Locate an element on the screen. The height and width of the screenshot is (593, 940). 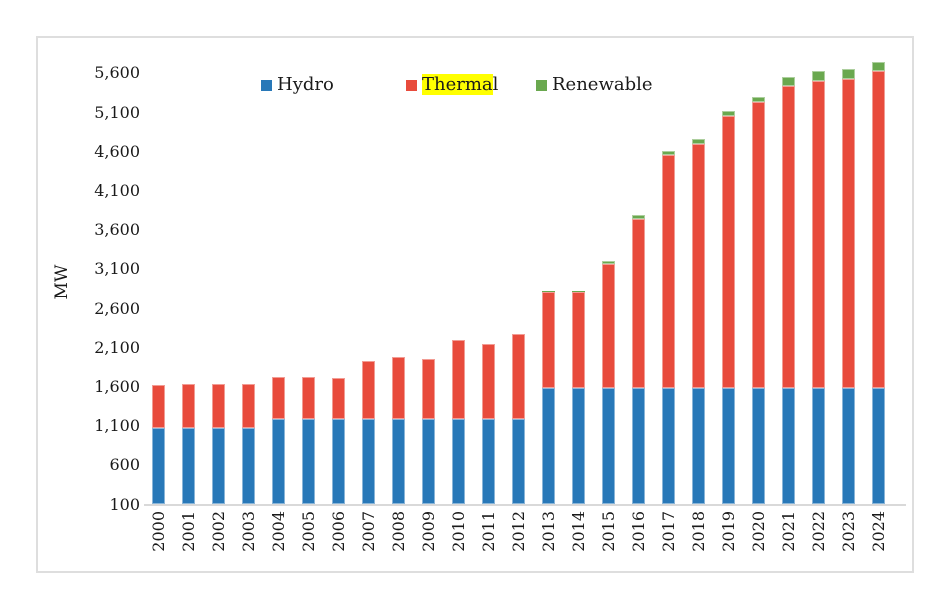
bar-segment-hydro-2024 is located at coordinates (878, 445).